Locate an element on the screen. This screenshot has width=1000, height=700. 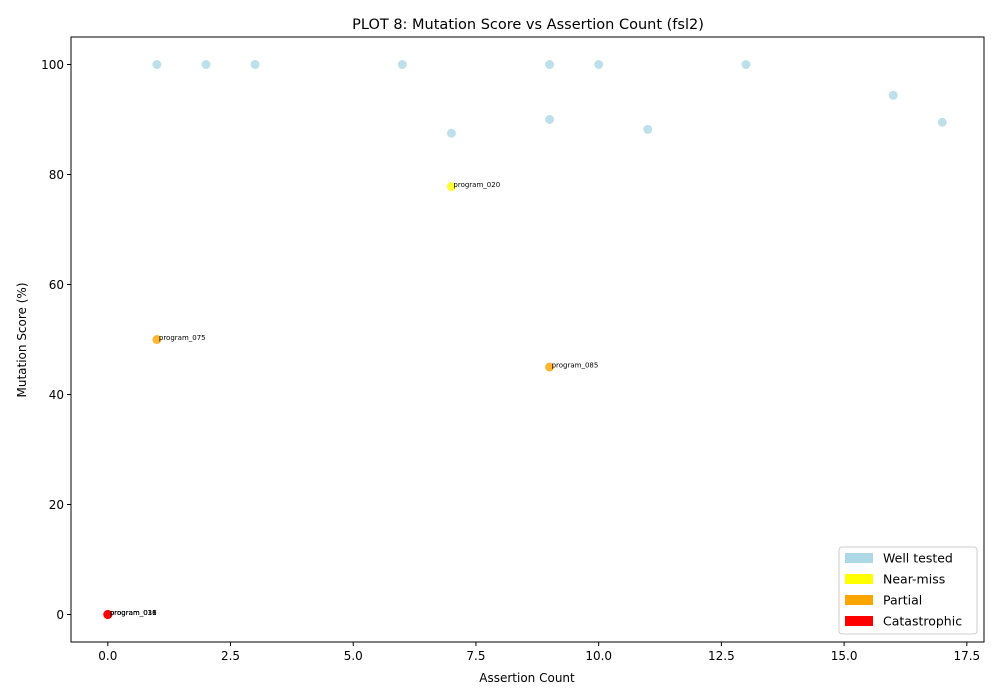
point-annotation: program_075 is located at coordinates (182, 338).